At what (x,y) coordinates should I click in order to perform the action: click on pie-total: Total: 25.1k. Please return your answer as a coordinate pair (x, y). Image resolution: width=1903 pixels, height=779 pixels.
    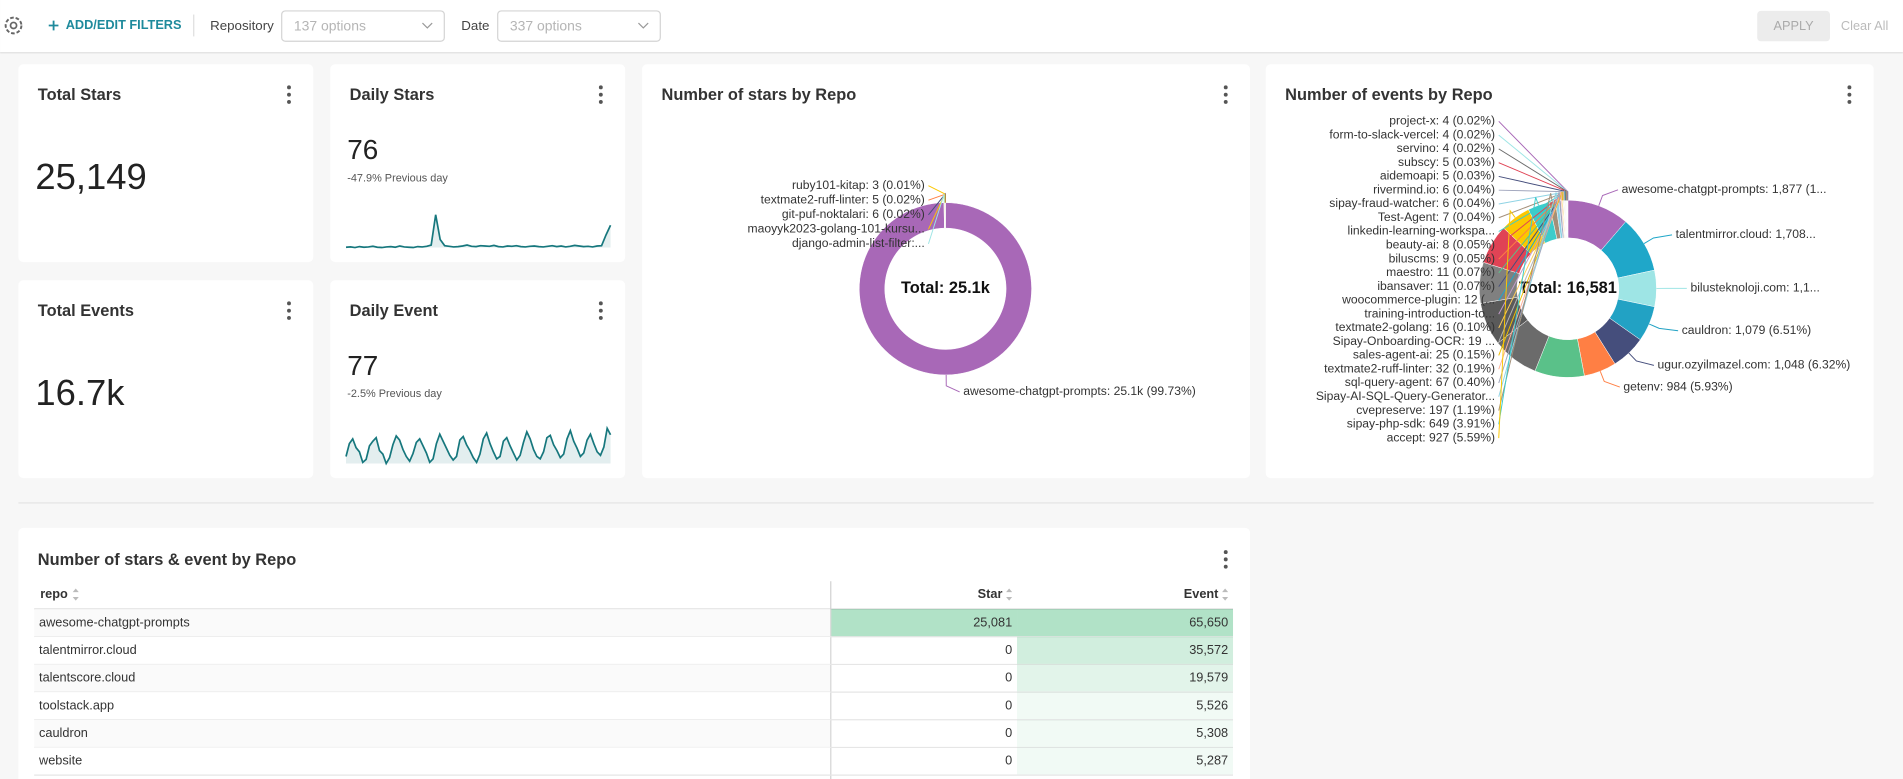
    Looking at the image, I should click on (946, 288).